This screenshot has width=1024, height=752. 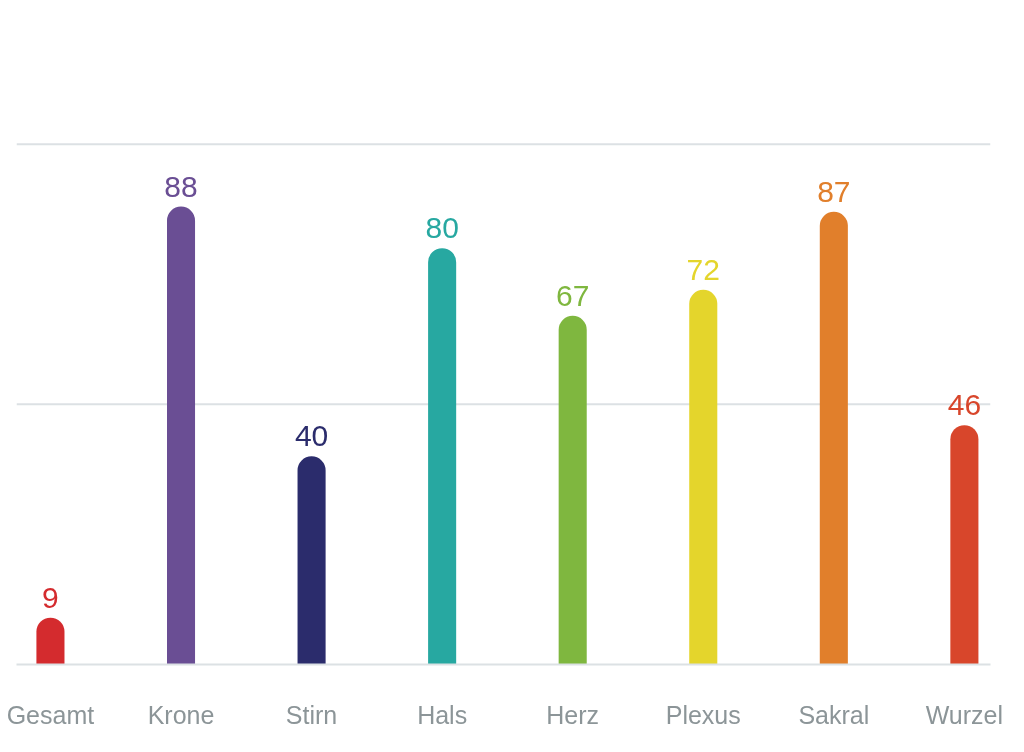 I want to click on data-label: 67, so click(x=573, y=295).